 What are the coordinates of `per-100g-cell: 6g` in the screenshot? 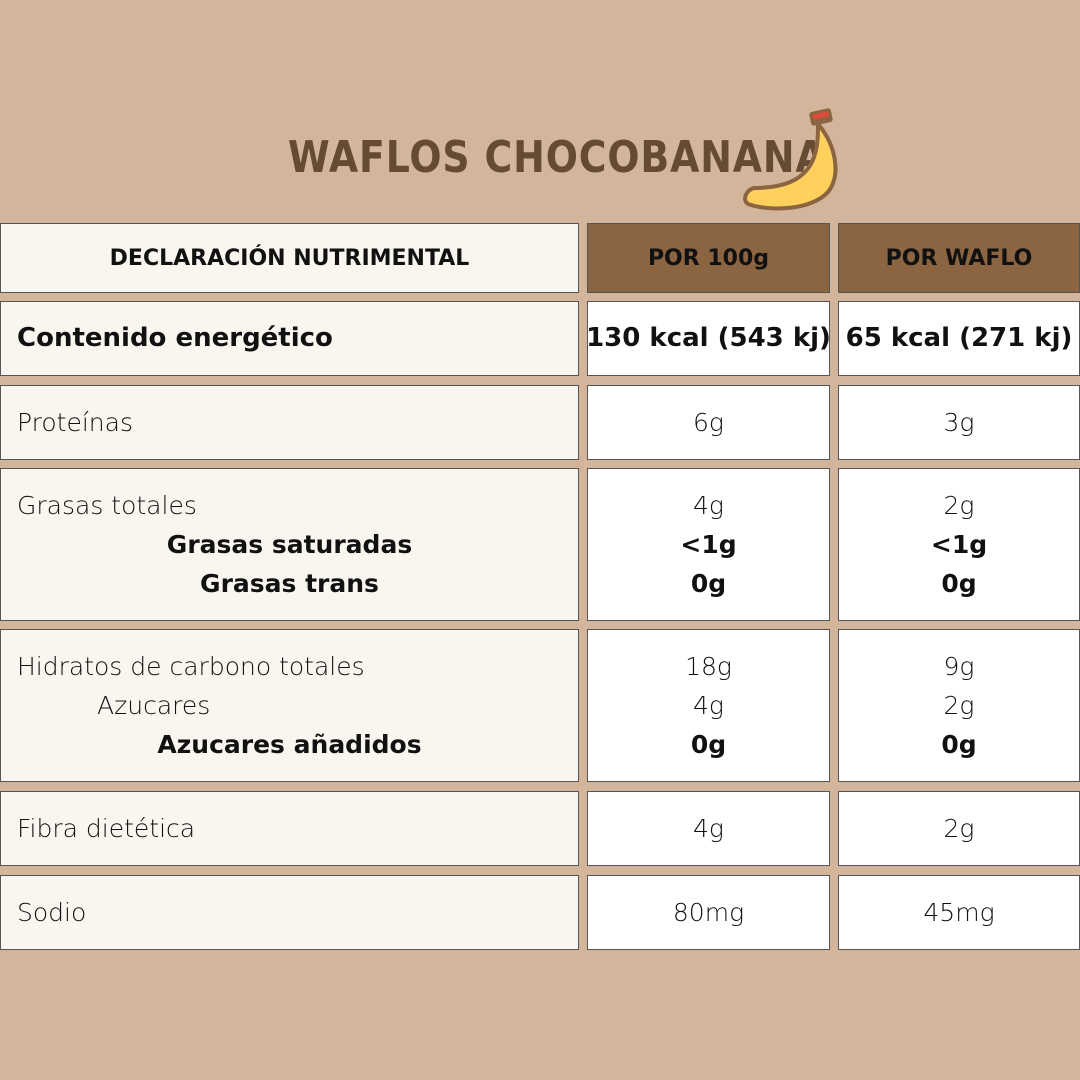 It's located at (708, 422).